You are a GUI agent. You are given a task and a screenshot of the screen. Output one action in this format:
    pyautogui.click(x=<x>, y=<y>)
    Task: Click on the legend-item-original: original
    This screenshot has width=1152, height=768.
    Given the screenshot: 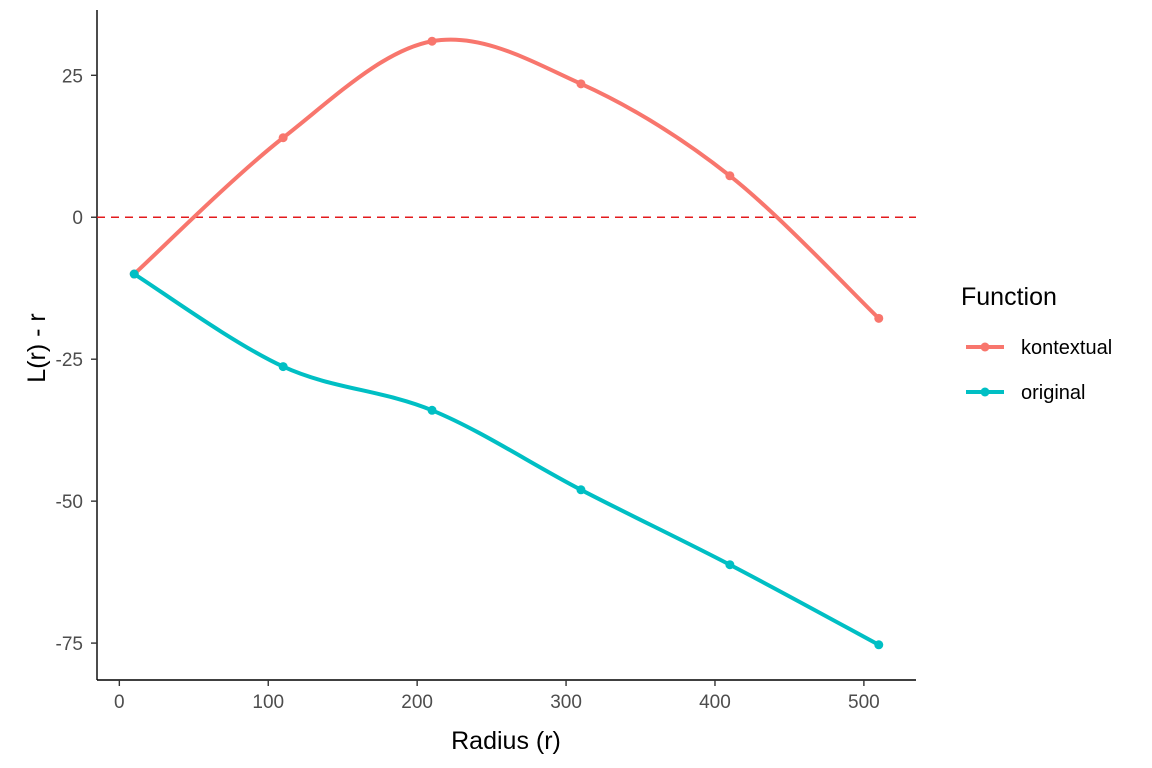 What is the action you would take?
    pyautogui.click(x=1025, y=393)
    